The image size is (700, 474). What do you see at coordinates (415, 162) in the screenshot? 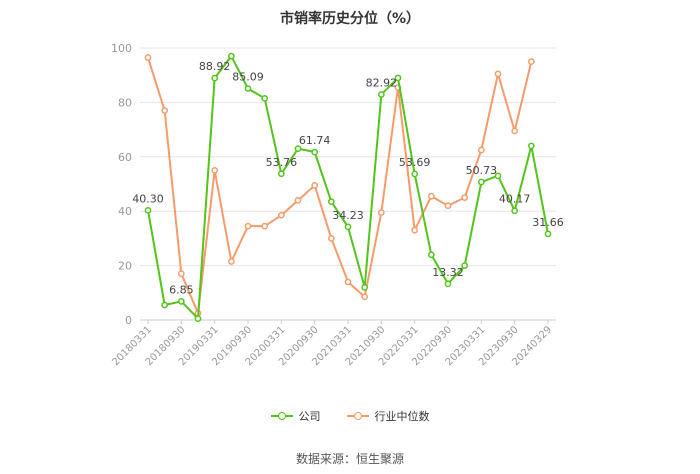
I see `data-label: 53.69` at bounding box center [415, 162].